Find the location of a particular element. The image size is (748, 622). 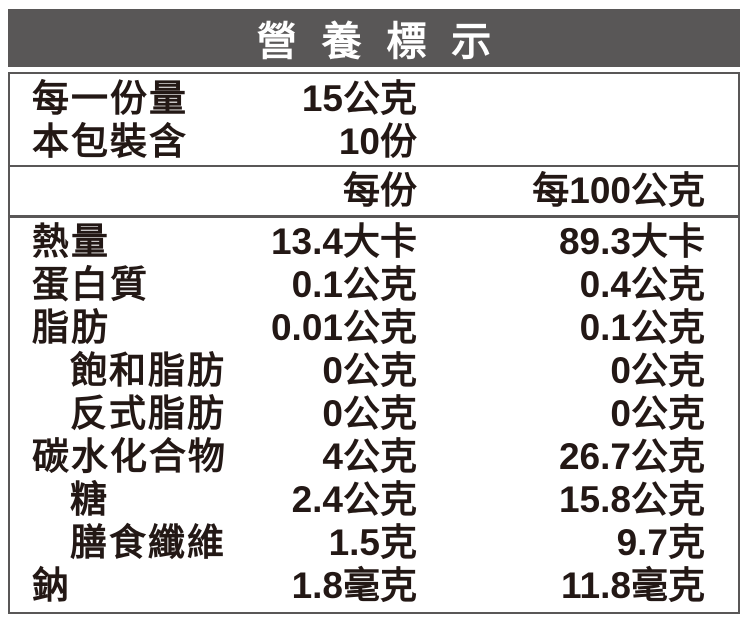

carbohydrate-row: 碳水化合物 4公克 26.7公克 is located at coordinates (374, 456).